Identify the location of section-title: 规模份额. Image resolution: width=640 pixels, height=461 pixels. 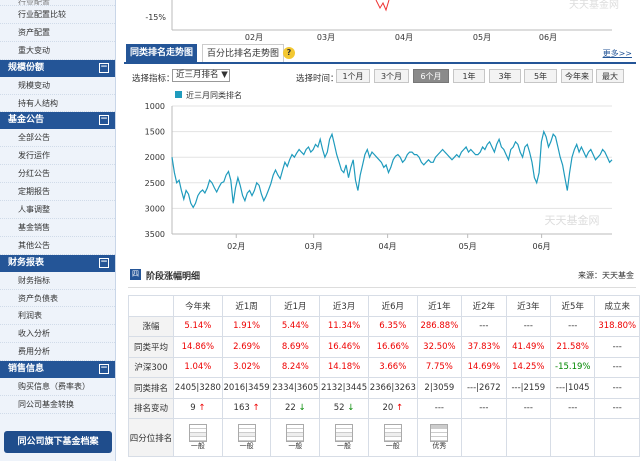
(26, 67).